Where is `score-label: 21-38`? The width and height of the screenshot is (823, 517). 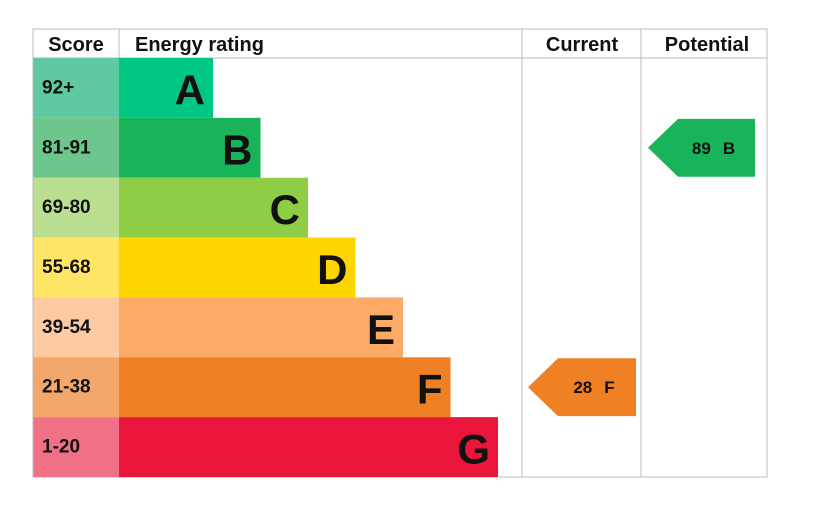
score-label: 21-38 is located at coordinates (66, 387).